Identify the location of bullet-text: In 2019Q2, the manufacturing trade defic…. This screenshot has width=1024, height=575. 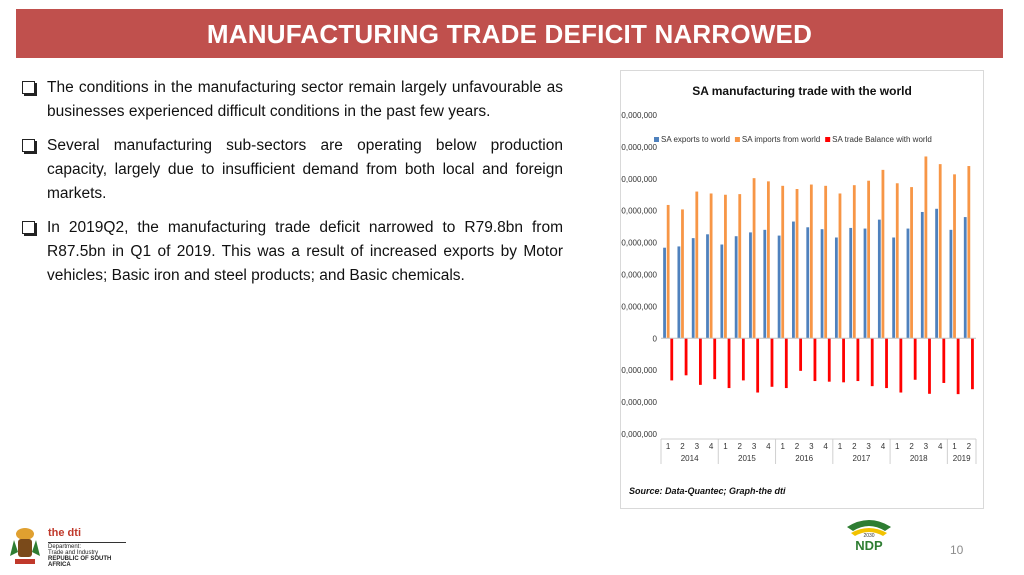
(305, 251).